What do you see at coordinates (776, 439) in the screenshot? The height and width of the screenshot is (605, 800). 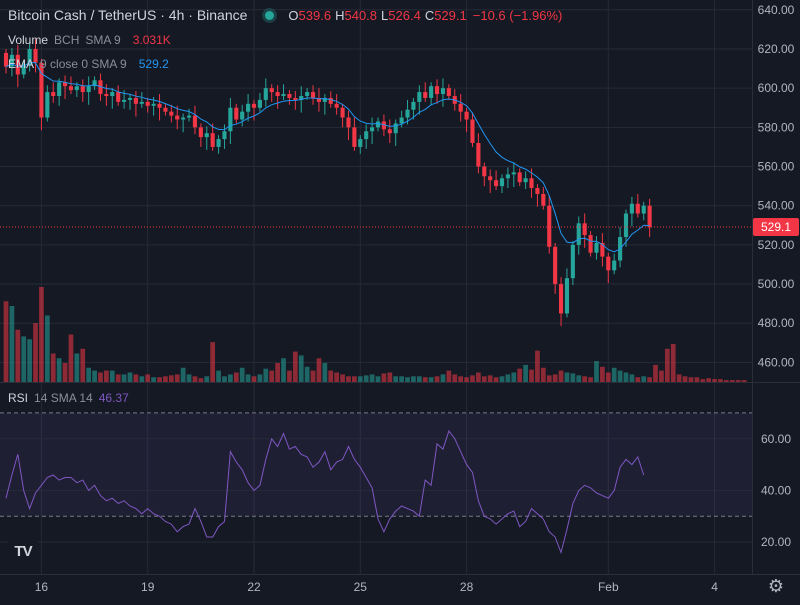 I see `rsi-tick-label: 60.00` at bounding box center [776, 439].